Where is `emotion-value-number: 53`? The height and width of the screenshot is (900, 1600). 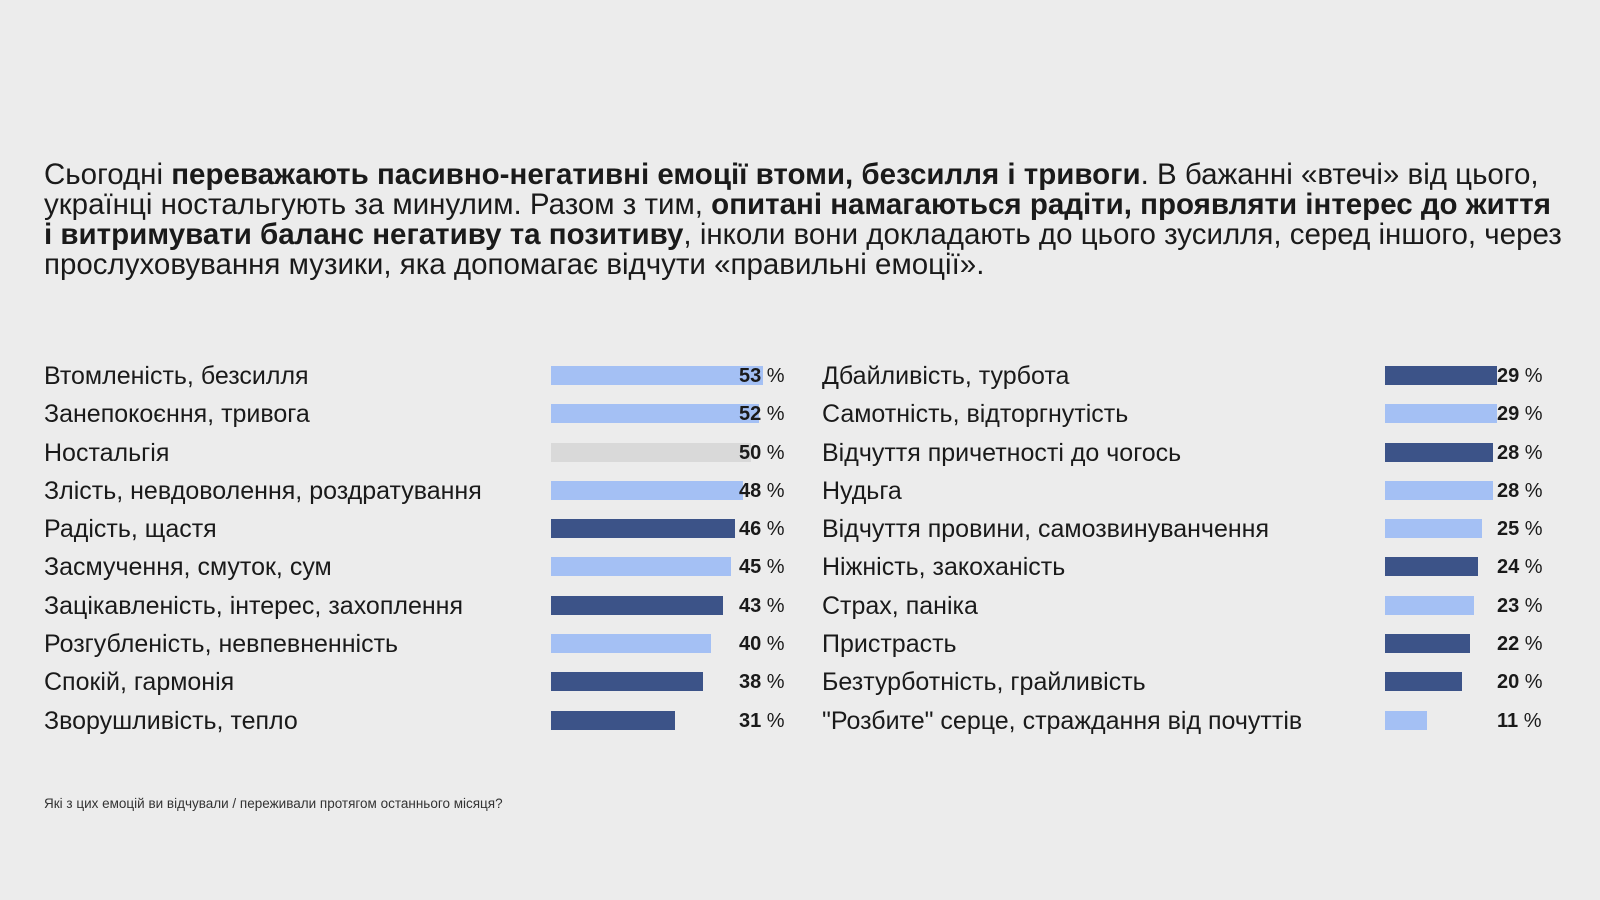 emotion-value-number: 53 is located at coordinates (750, 376).